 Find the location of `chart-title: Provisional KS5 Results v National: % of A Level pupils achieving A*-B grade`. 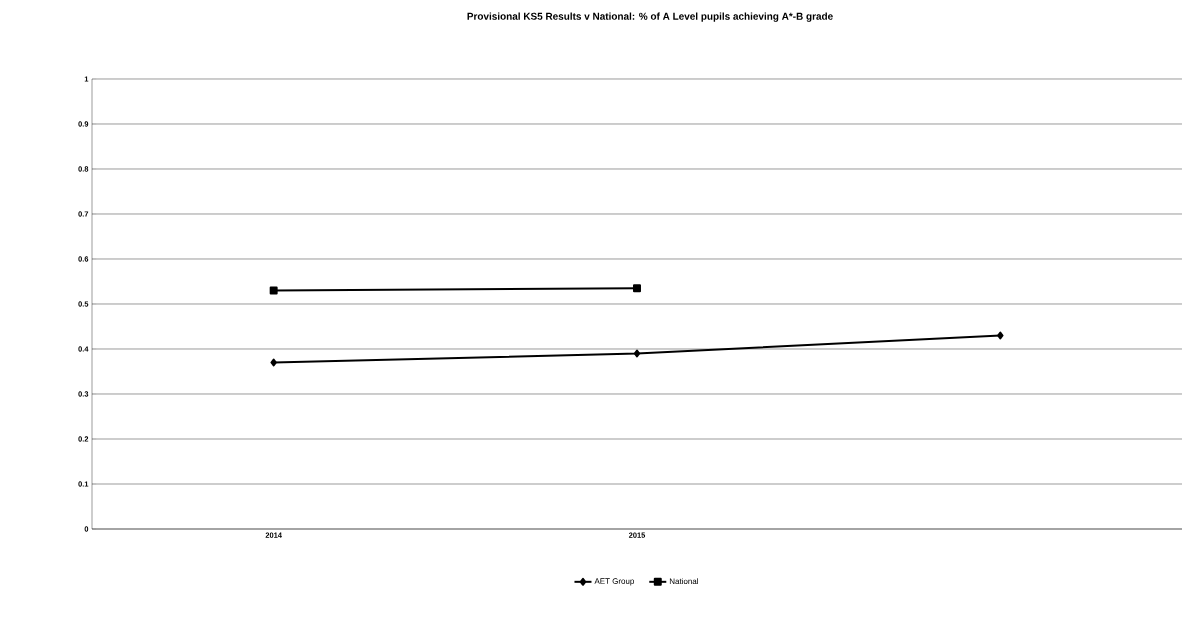

chart-title: Provisional KS5 Results v National: % of A Level pupils achieving A*-B grade is located at coordinates (650, 17).